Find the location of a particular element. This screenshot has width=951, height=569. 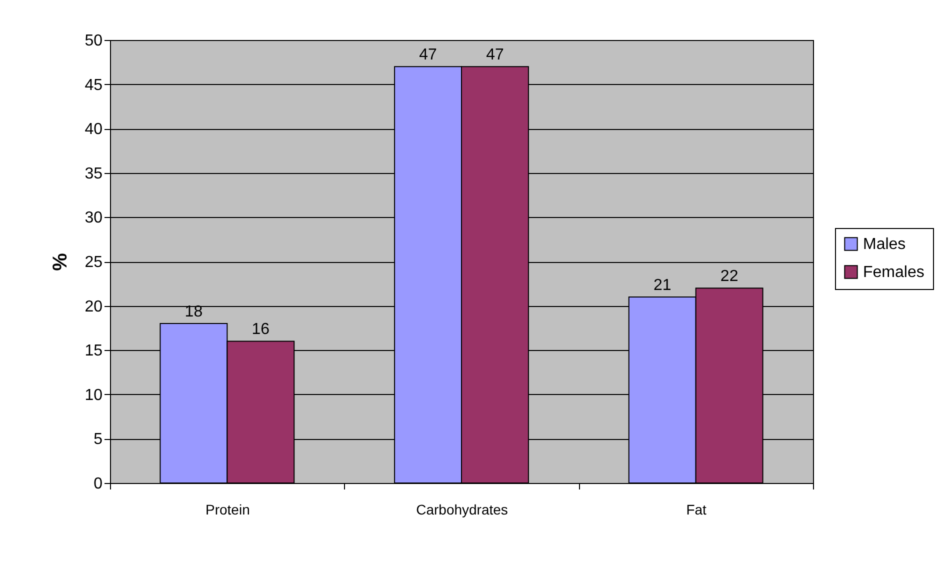

x-tick-label: Carbohydrates is located at coordinates (462, 510).